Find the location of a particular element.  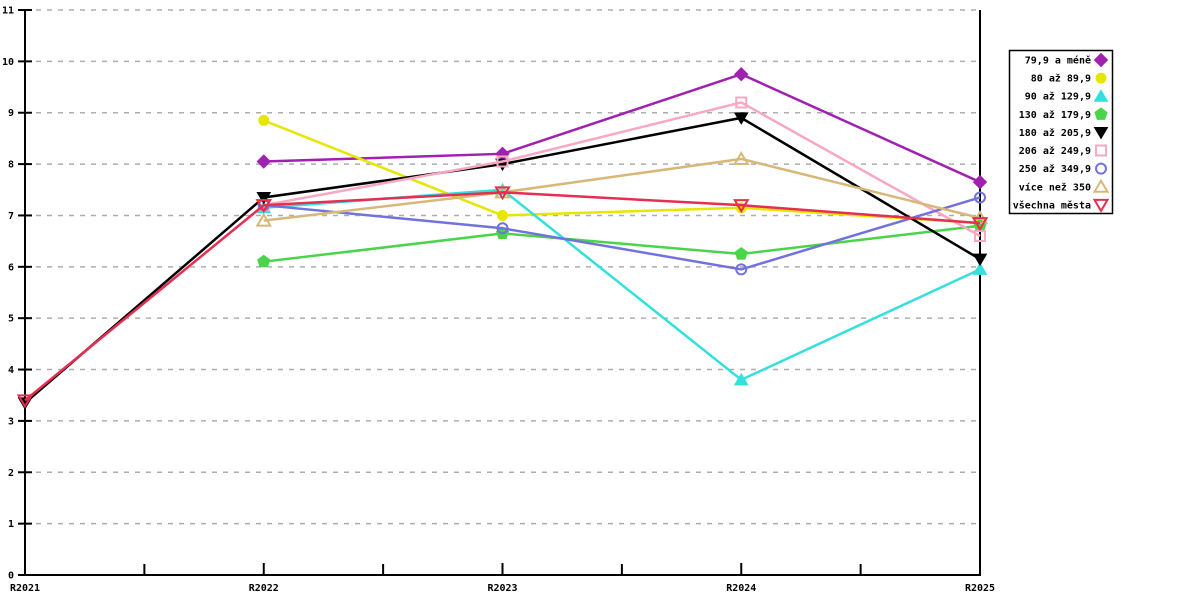

series-1-line is located at coordinates (622, 172).